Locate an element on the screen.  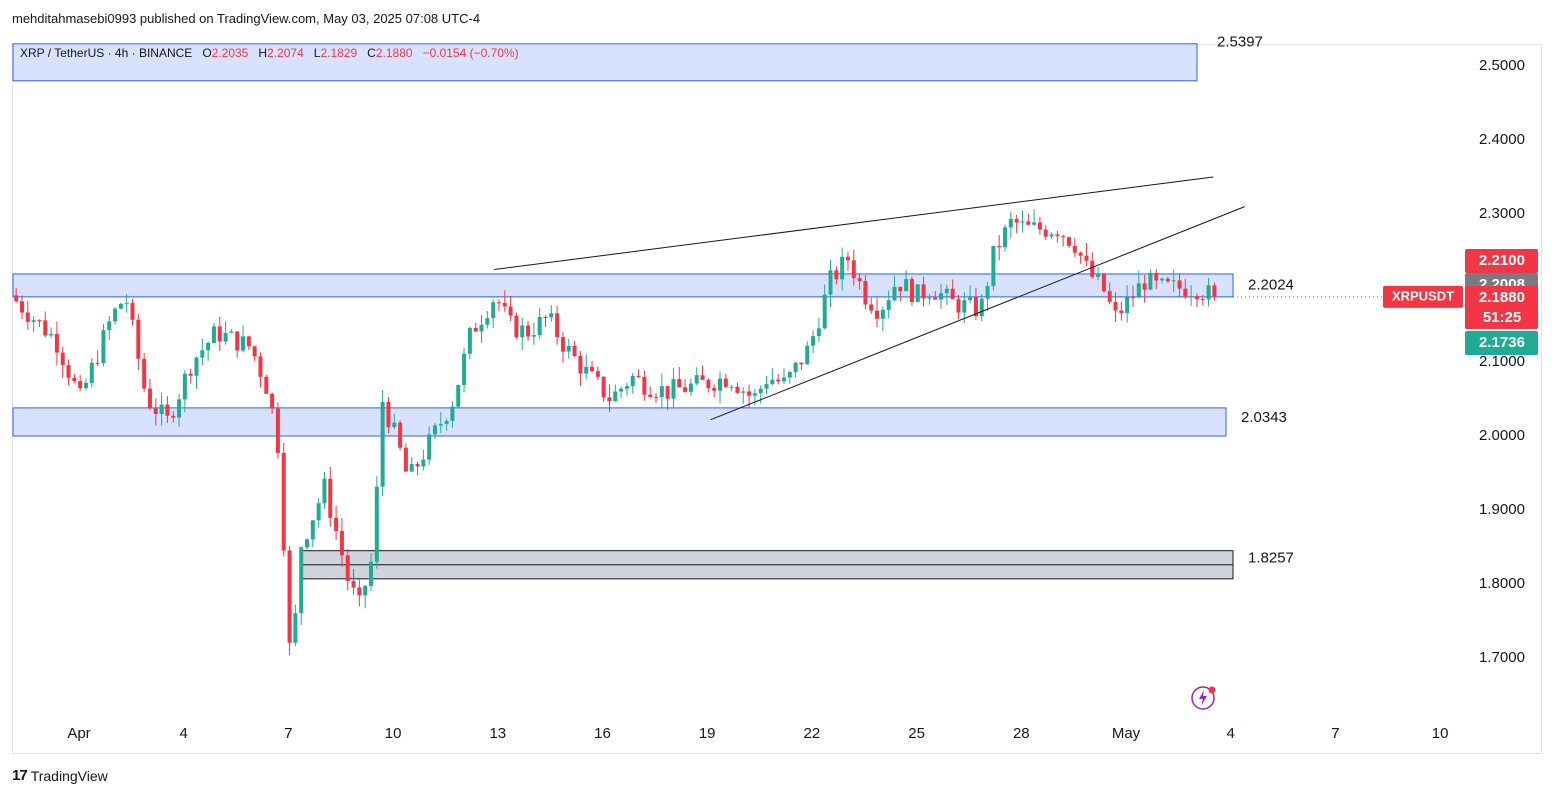
low-label: L is located at coordinates (317, 53).